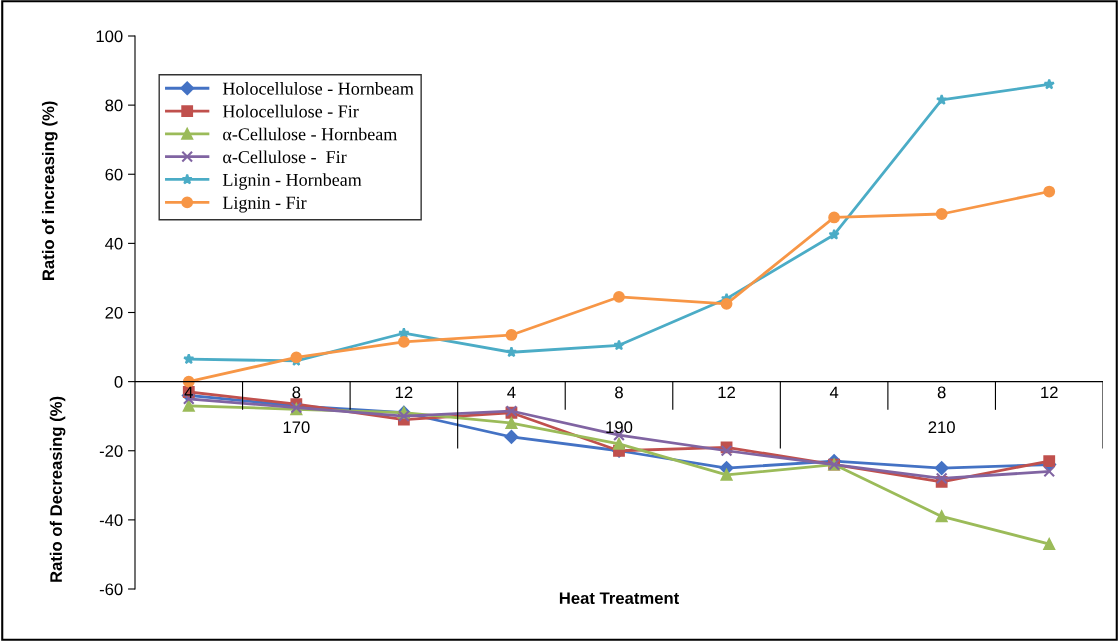 This screenshot has height=641, width=1119. Describe the element at coordinates (114, 312) in the screenshot. I see `y-tick-label: 20` at that location.